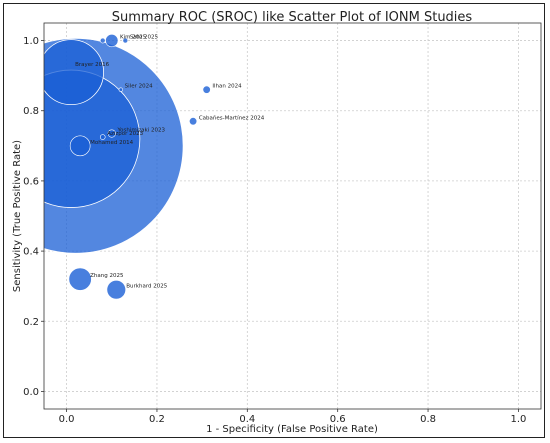 This screenshot has width=550, height=443. Describe the element at coordinates (31, 252) in the screenshot. I see `y-tick-label: 0.4` at that location.